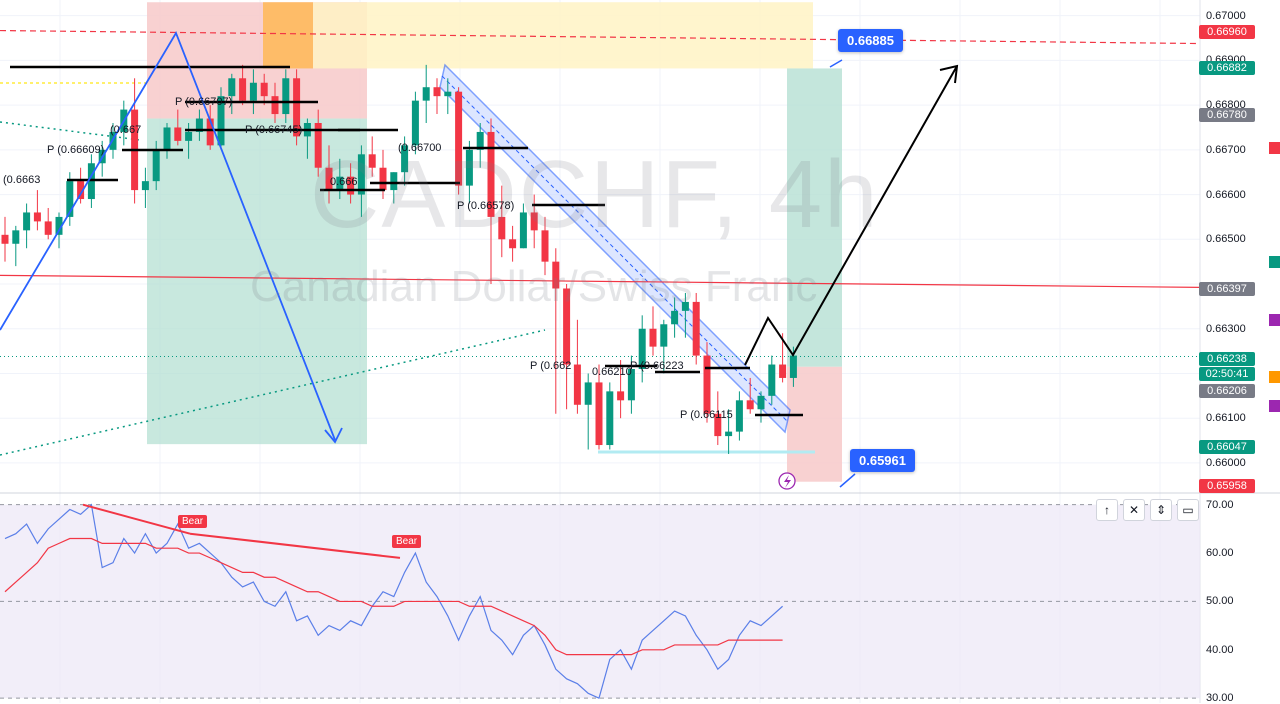 This screenshot has width=1280, height=704. I want to click on collapse-pane-button: ⇕, so click(1161, 510).